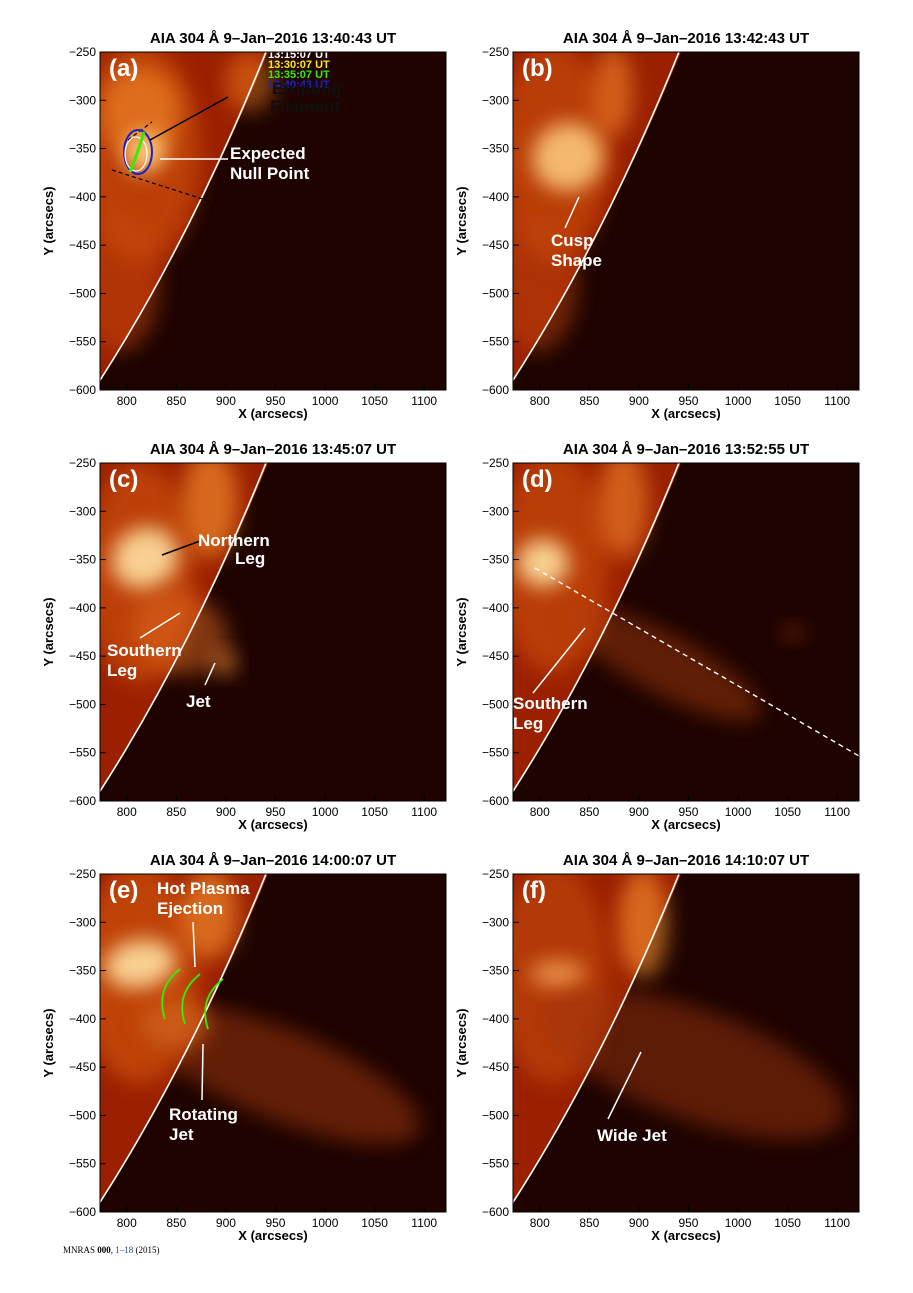  Describe the element at coordinates (576, 260) in the screenshot. I see `annotation-label: Shape` at that location.